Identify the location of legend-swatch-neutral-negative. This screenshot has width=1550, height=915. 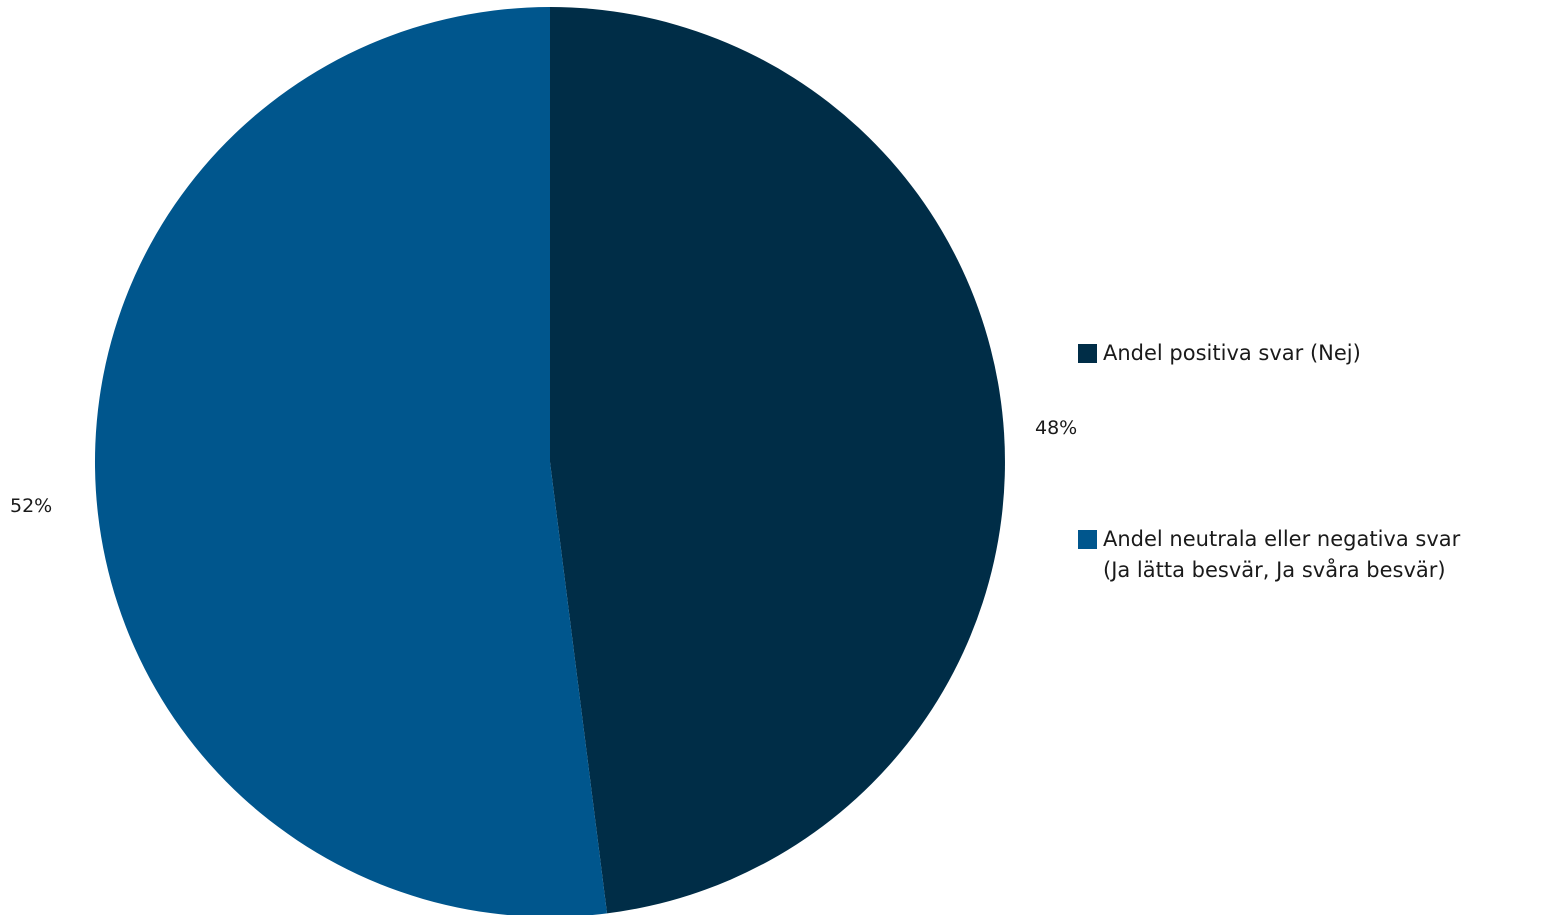
(1087, 539).